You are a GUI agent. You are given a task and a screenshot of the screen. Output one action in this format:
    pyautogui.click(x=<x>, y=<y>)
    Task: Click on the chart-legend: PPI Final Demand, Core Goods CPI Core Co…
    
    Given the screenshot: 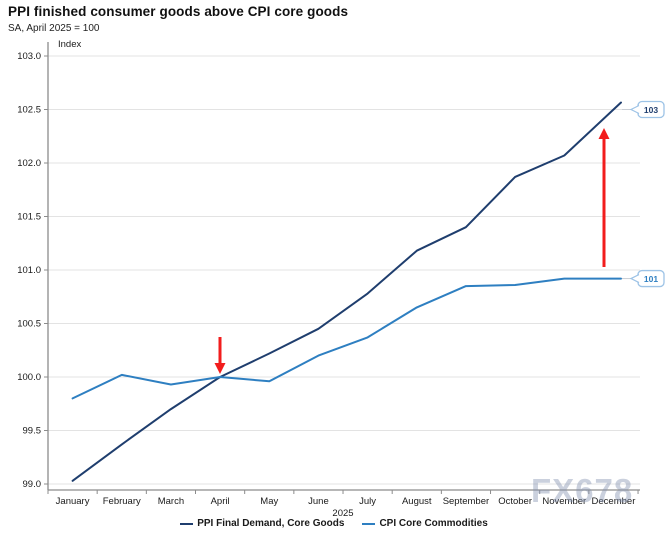 What is the action you would take?
    pyautogui.click(x=334, y=523)
    